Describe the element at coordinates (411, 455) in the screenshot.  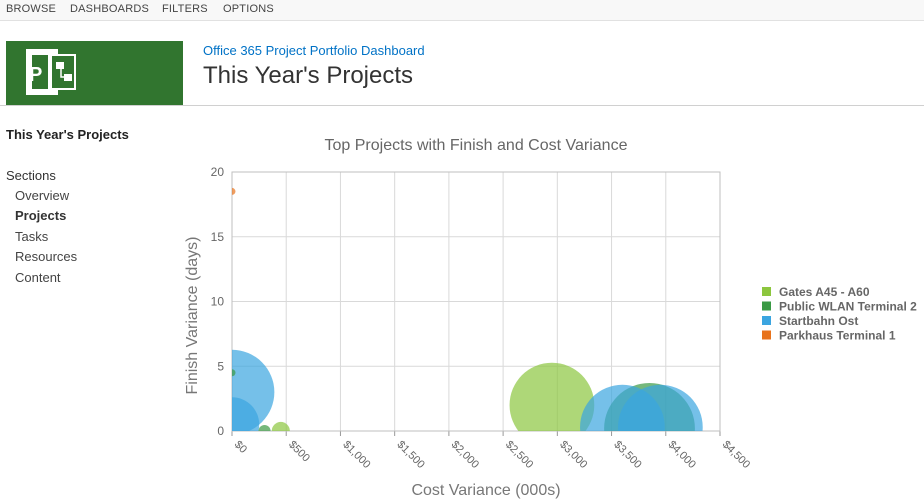
I see `x-tick-label: $1,500` at that location.